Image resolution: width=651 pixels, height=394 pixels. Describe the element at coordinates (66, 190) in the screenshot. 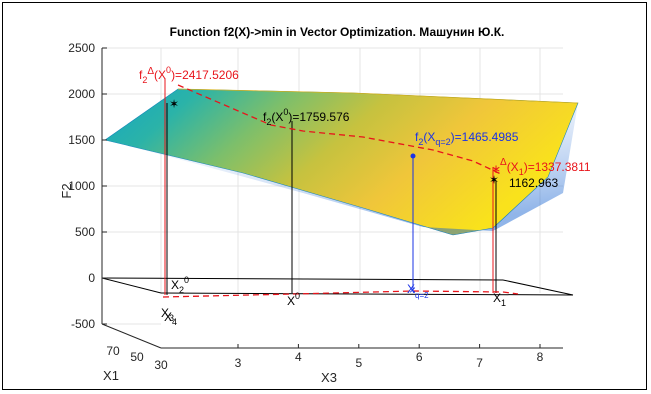

I see `z-axis-label: F2` at that location.